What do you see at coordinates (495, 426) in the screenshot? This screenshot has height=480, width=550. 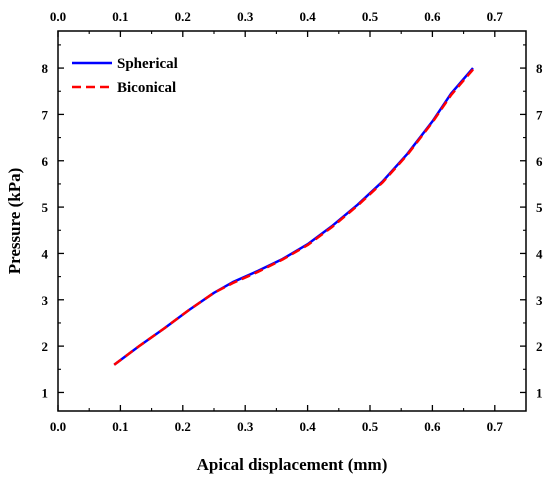 I see `x-tick-label-bottom: 0.7` at bounding box center [495, 426].